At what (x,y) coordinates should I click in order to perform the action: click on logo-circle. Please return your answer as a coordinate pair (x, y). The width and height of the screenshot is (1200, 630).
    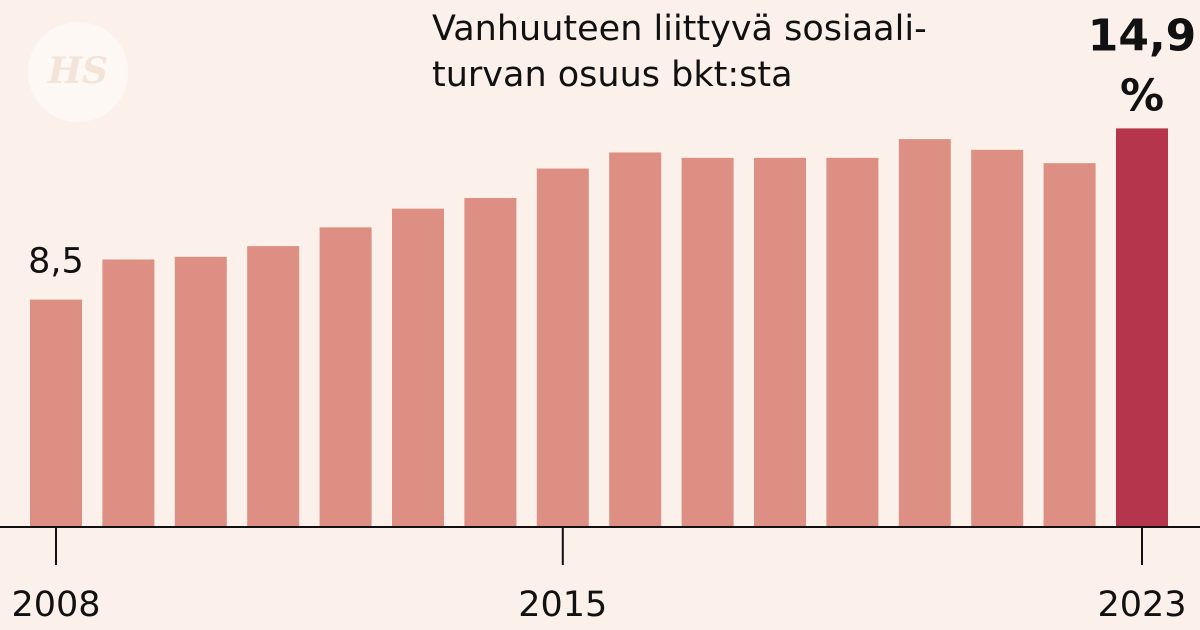
    Looking at the image, I should click on (78, 72).